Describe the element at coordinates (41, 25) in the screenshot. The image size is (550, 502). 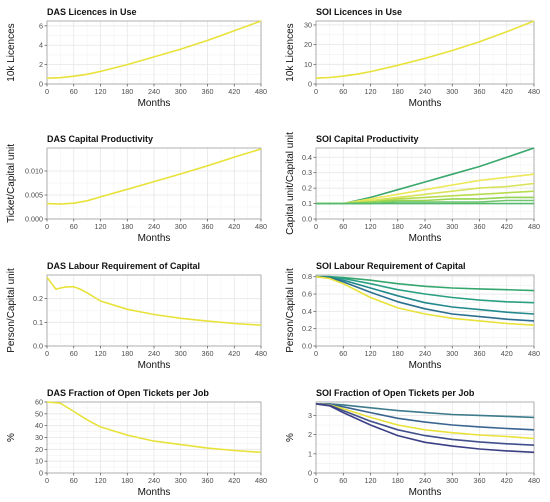
I see `y-tick-label: 6` at that location.